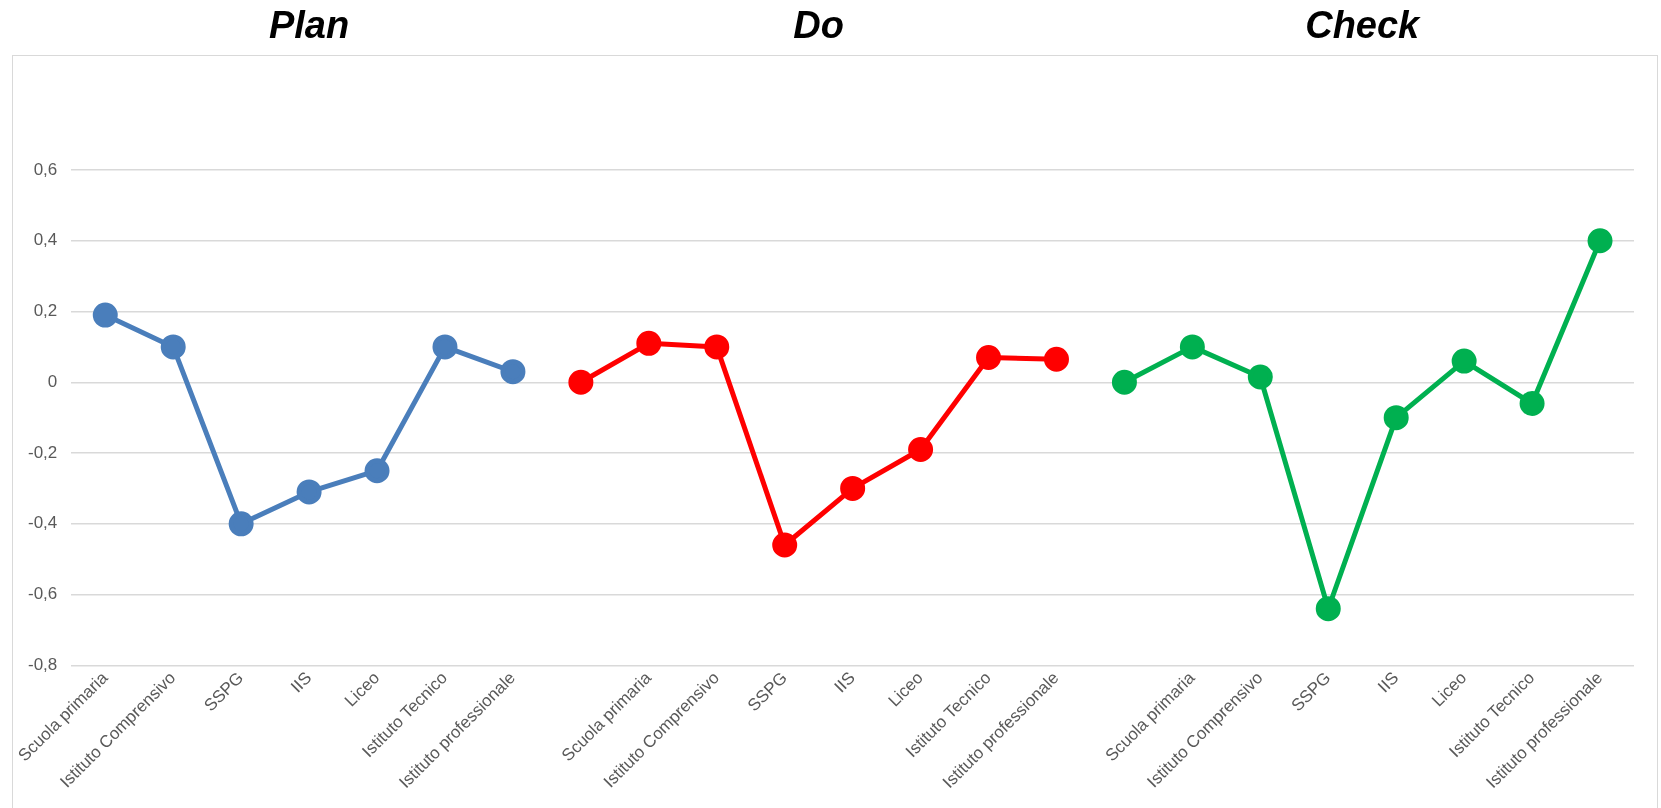 The width and height of the screenshot is (1661, 808). Describe the element at coordinates (43, 523) in the screenshot. I see `y-tick-label: -0,4` at that location.